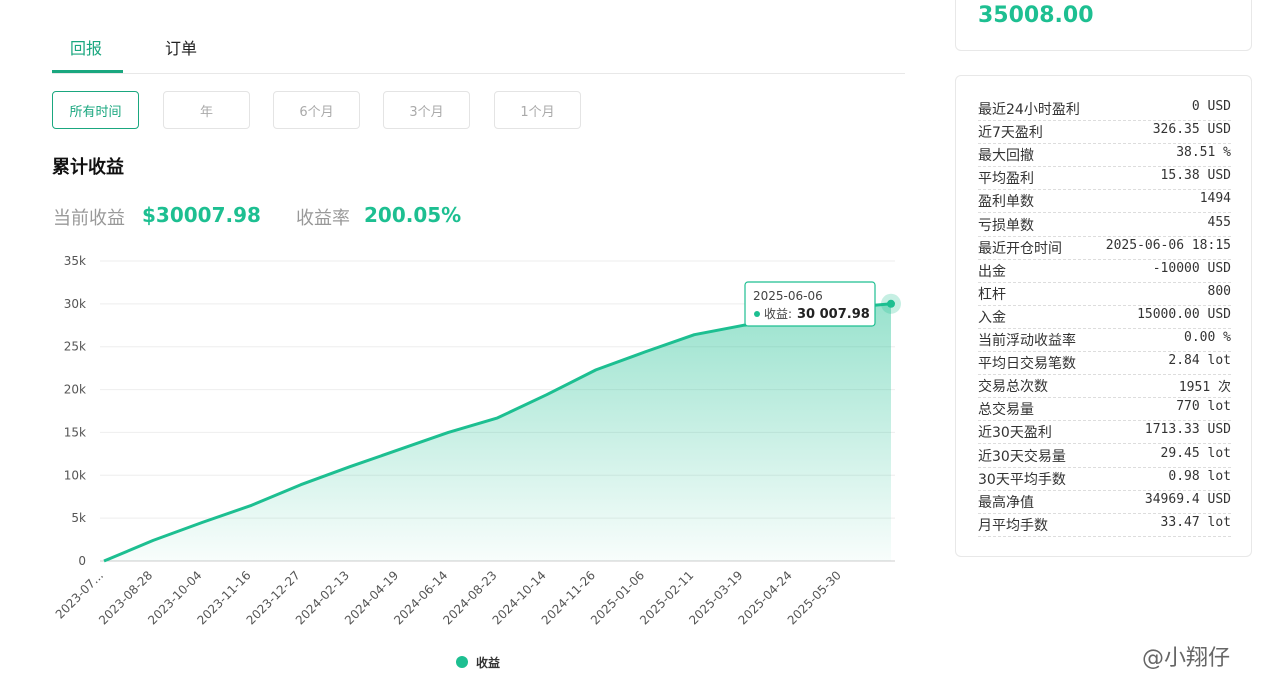  Describe the element at coordinates (75, 347) in the screenshot. I see `y-tick-label: 25k` at that location.